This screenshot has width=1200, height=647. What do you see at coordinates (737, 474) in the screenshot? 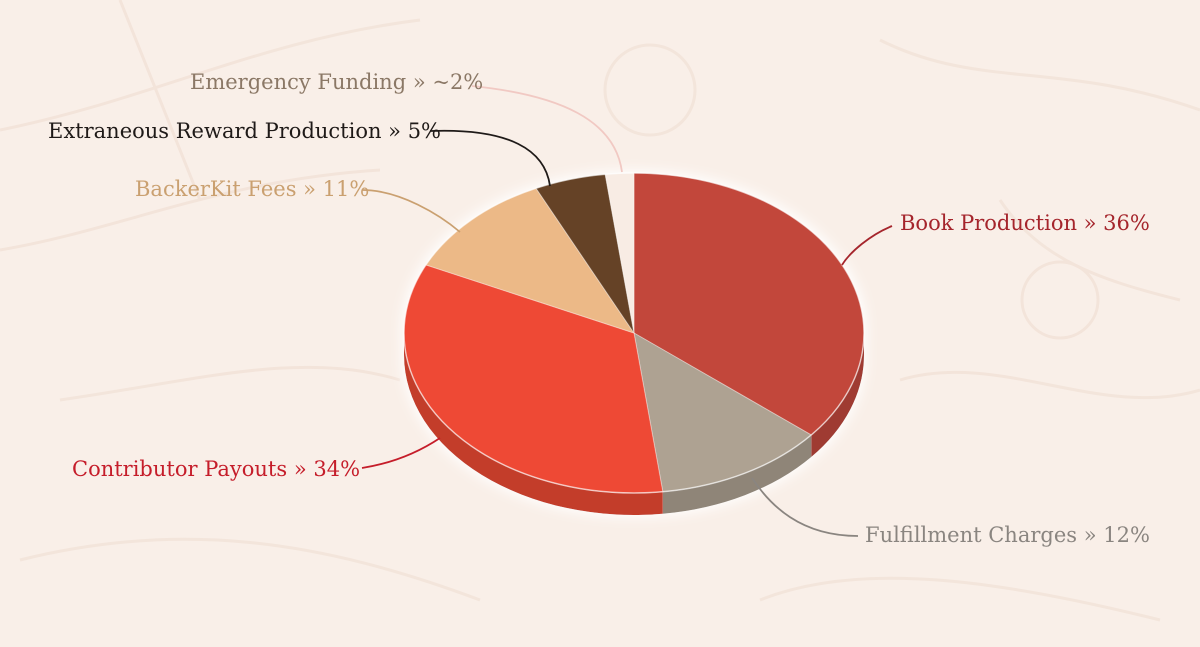
I see `pie-side-fulfillment-charges` at bounding box center [737, 474].